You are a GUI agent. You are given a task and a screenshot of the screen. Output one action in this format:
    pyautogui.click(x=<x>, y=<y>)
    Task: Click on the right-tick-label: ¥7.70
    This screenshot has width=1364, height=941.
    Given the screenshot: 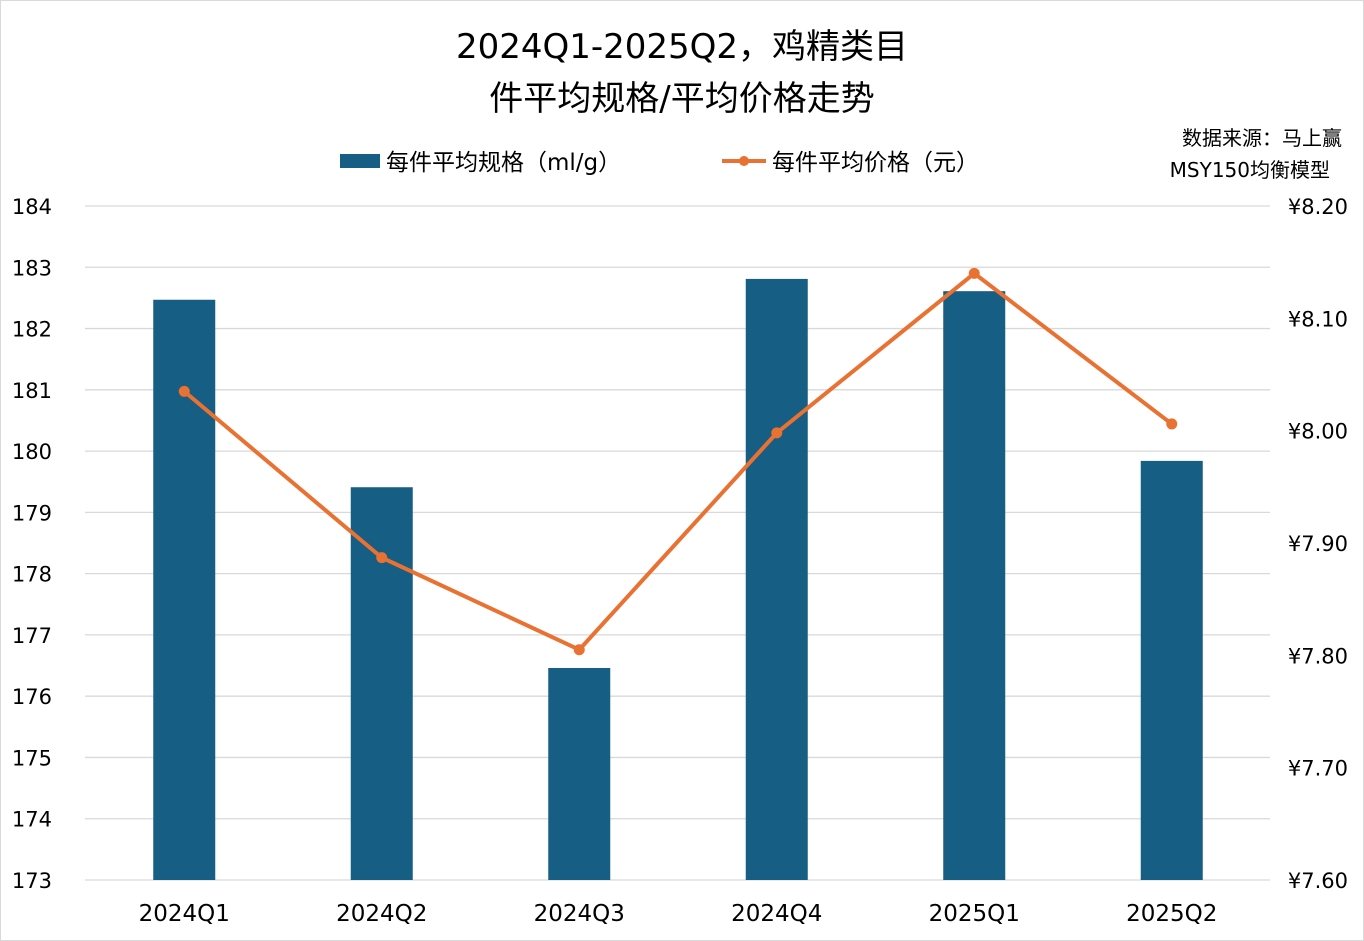 What is the action you would take?
    pyautogui.click(x=1318, y=769)
    